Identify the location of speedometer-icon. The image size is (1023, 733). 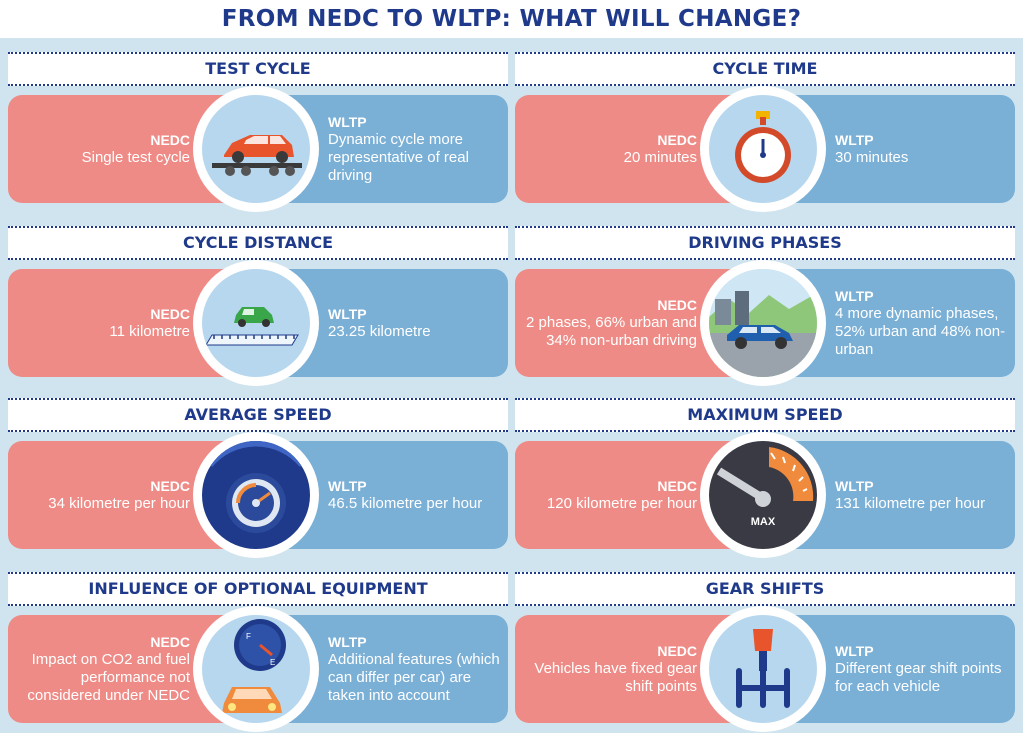
(256, 487).